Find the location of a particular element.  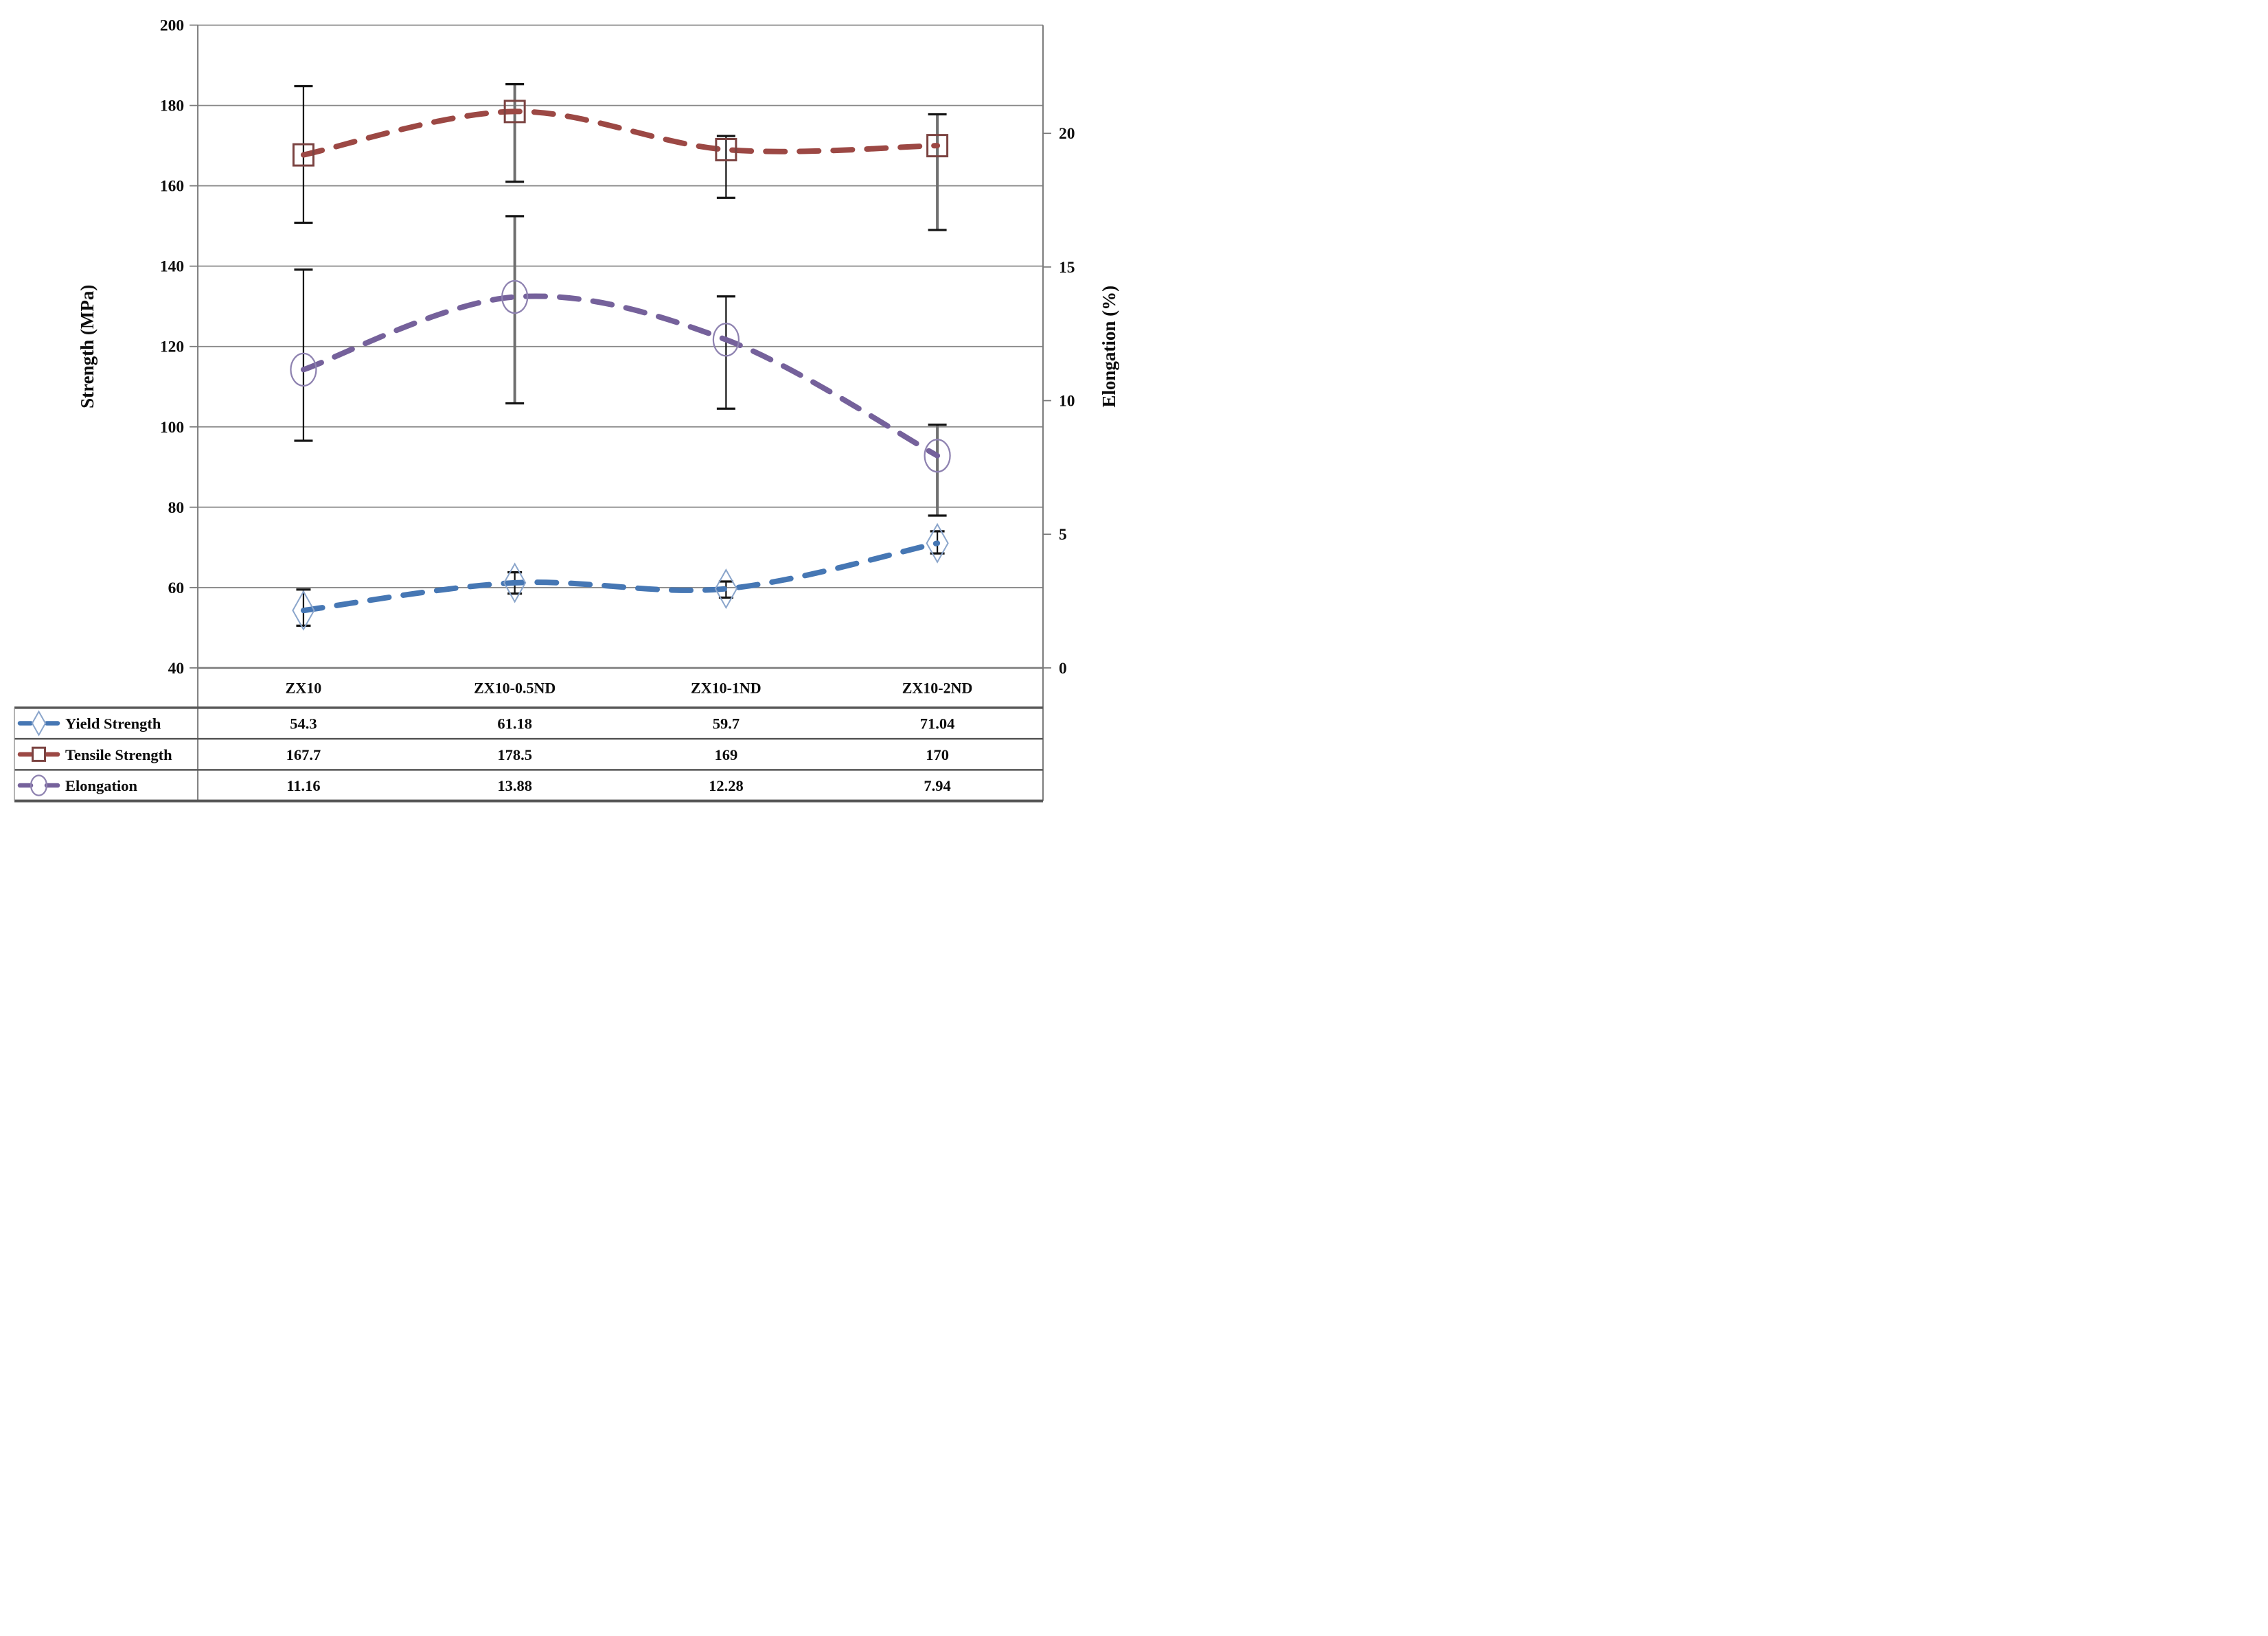

table-cell-value: 169 is located at coordinates (726, 754).